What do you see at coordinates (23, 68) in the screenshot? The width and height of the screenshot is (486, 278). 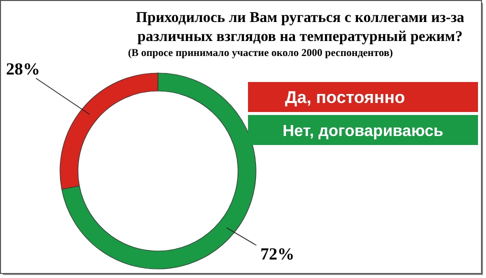 I see `data-label: 28%` at bounding box center [23, 68].